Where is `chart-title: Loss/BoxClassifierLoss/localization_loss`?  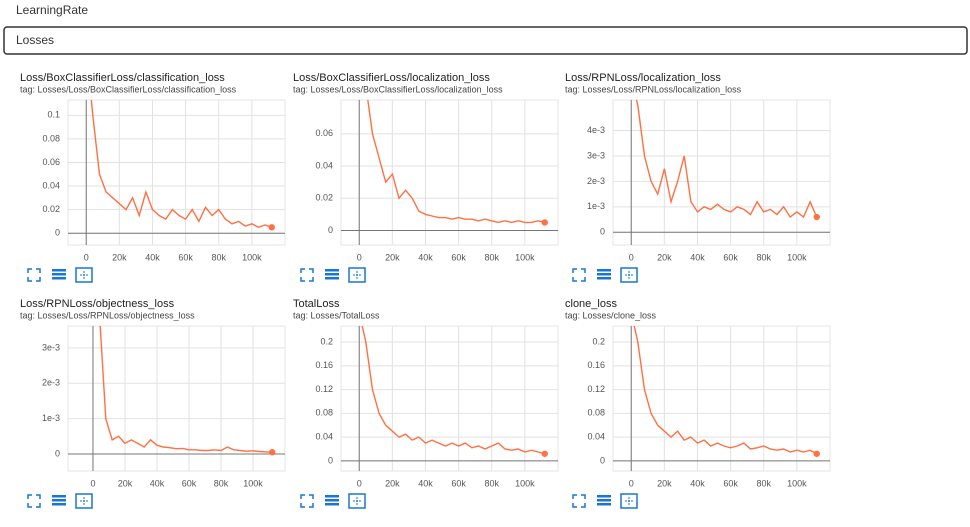
chart-title: Loss/BoxClassifierLoss/localization_loss is located at coordinates (391, 78).